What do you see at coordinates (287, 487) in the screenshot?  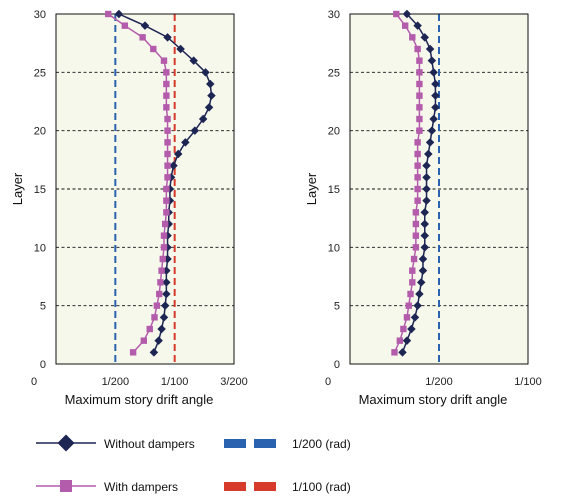 I see `legend-ref-100: 1/100 (rad)` at bounding box center [287, 487].